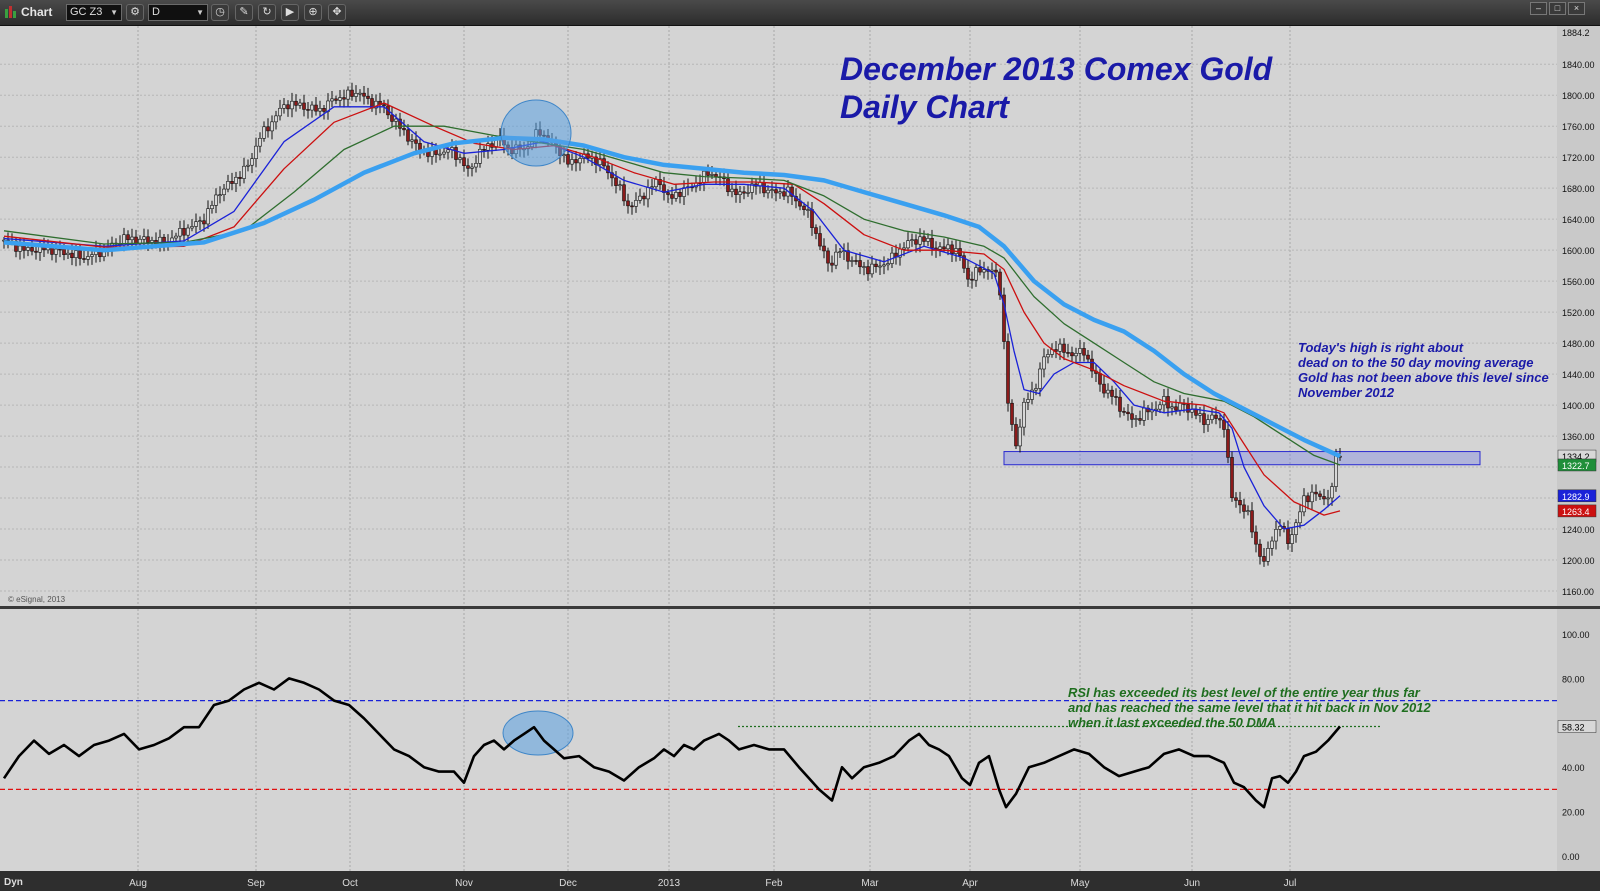 This screenshot has width=1600, height=891. What do you see at coordinates (1578, 437) in the screenshot?
I see `y-tick-label: 1360.00` at bounding box center [1578, 437].